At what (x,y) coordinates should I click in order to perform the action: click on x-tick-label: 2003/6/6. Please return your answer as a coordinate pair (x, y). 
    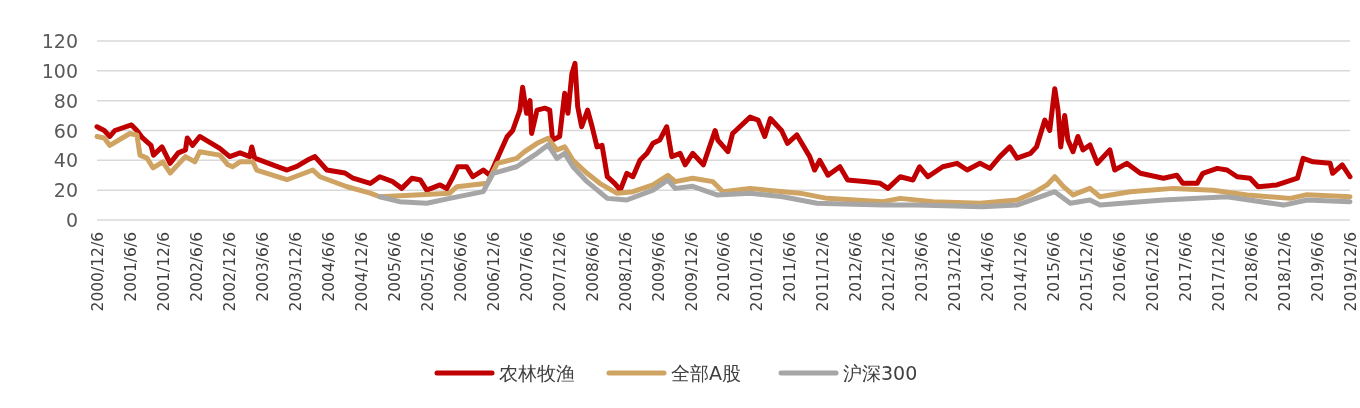
    Looking at the image, I should click on (262, 267).